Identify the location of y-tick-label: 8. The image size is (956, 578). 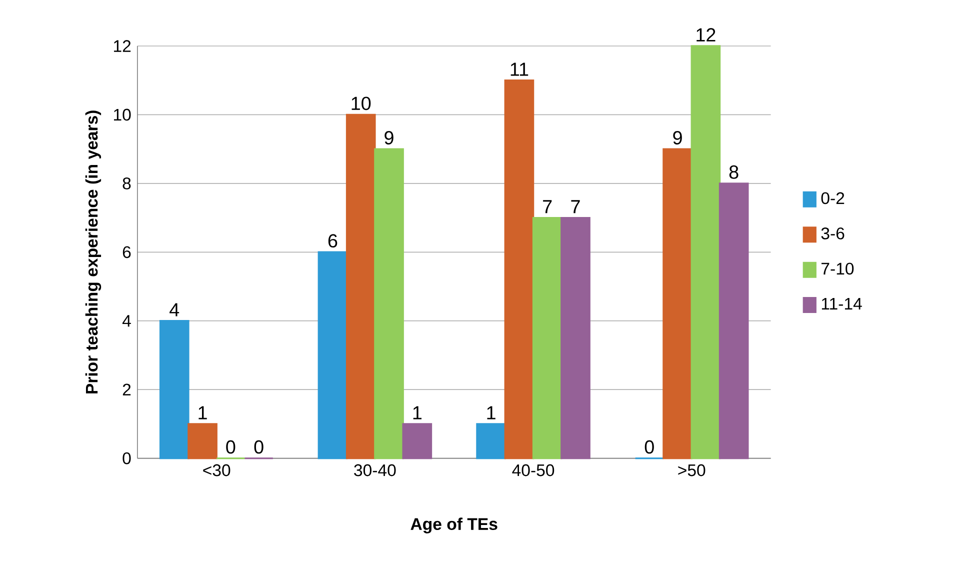
(126, 184).